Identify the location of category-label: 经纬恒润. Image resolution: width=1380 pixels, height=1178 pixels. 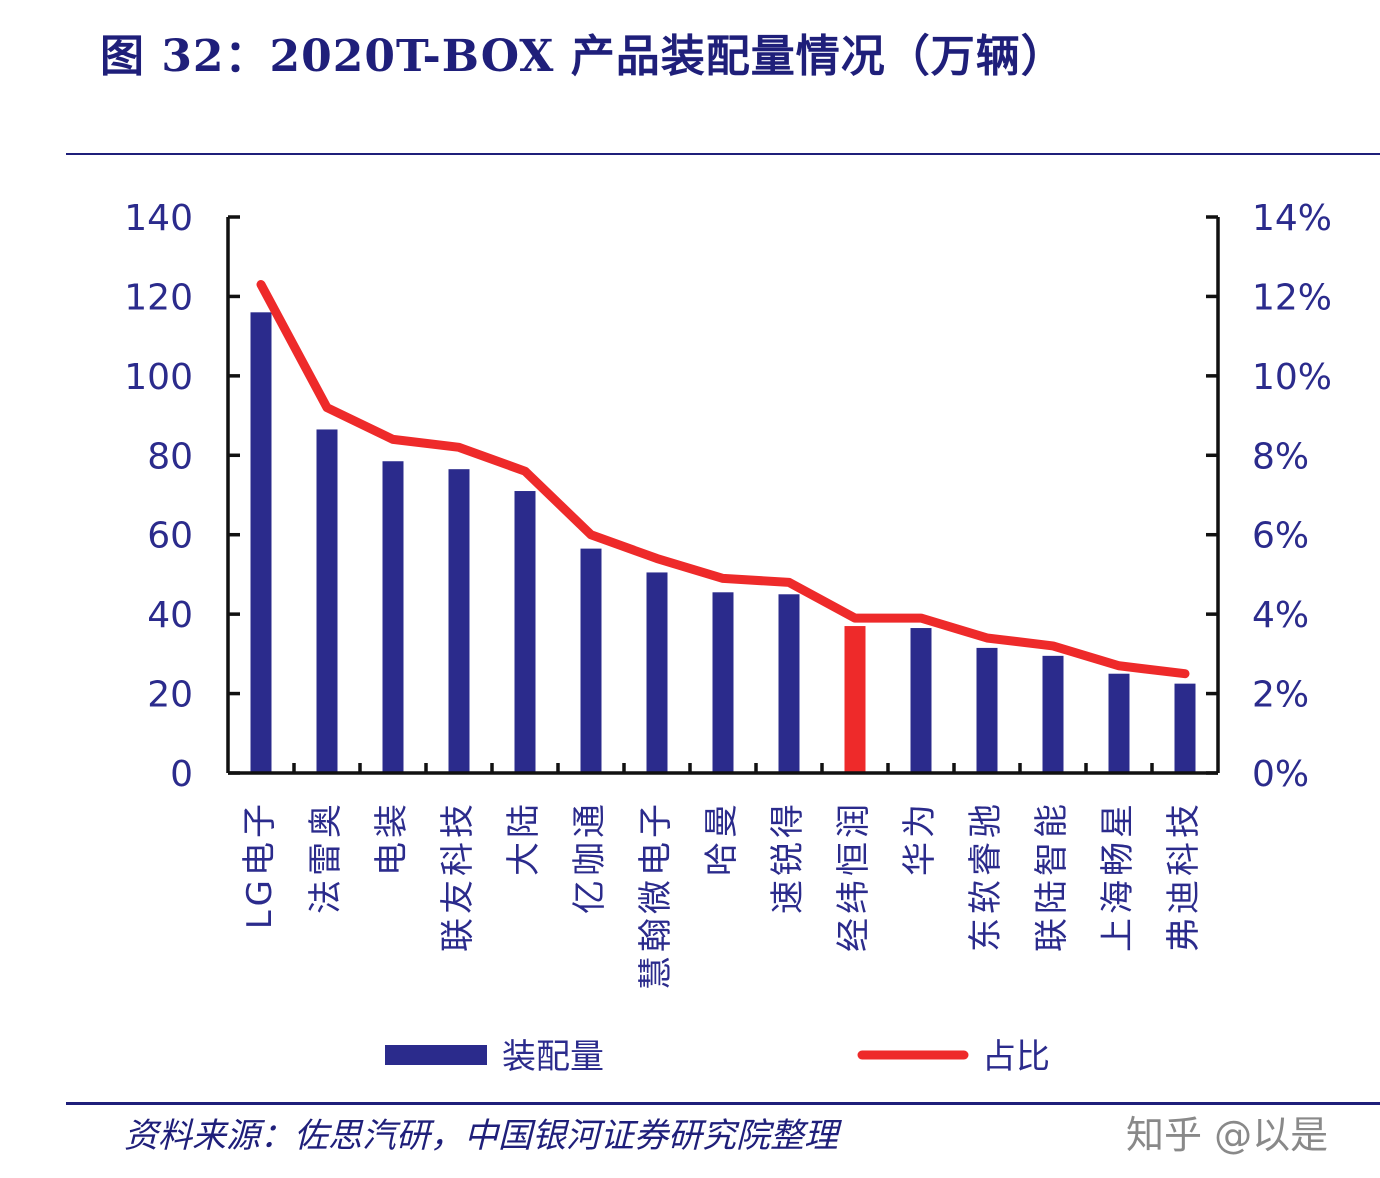
(854, 876).